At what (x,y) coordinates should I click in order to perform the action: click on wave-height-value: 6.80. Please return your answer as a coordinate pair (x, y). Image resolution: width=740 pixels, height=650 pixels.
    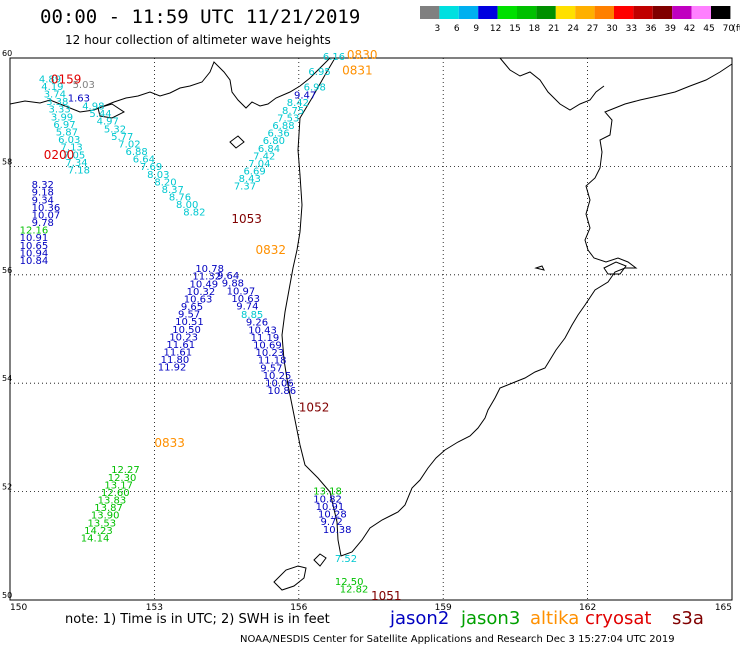
    Looking at the image, I should click on (274, 141).